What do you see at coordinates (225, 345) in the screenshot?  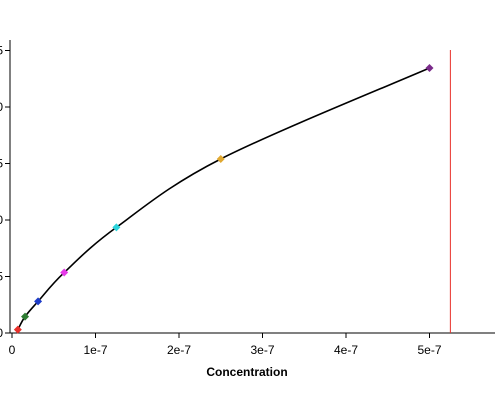 I see `x-ticks: 0 1e-7 2e-7 3e-7 4e-7 5e-7` at bounding box center [225, 345].